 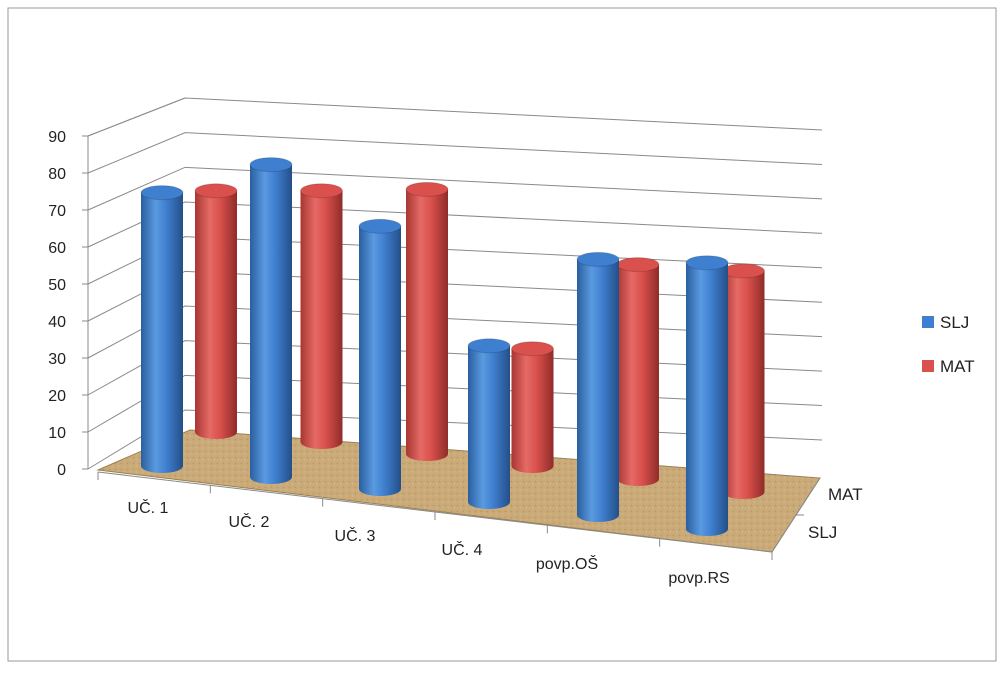 I want to click on depth-axis: MAT SLJ, so click(x=817, y=515).